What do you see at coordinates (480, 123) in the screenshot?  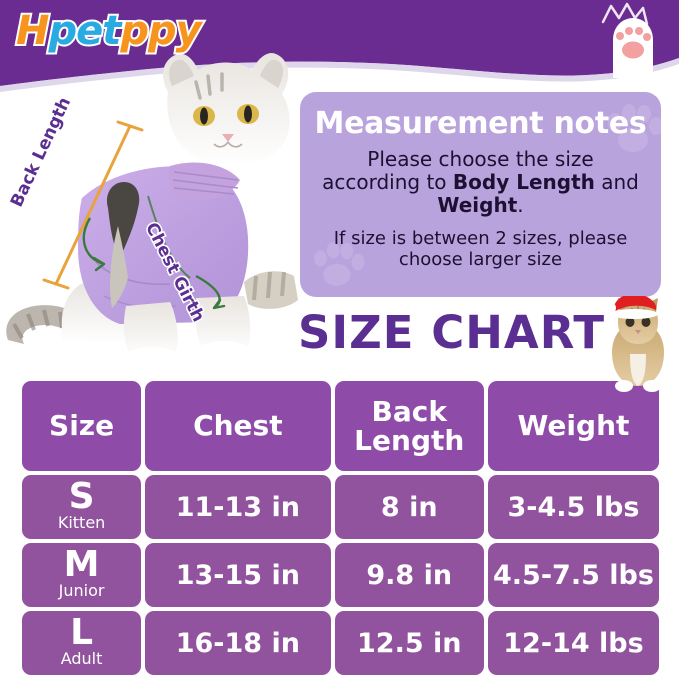 I see `notes-title: Measurement notes` at bounding box center [480, 123].